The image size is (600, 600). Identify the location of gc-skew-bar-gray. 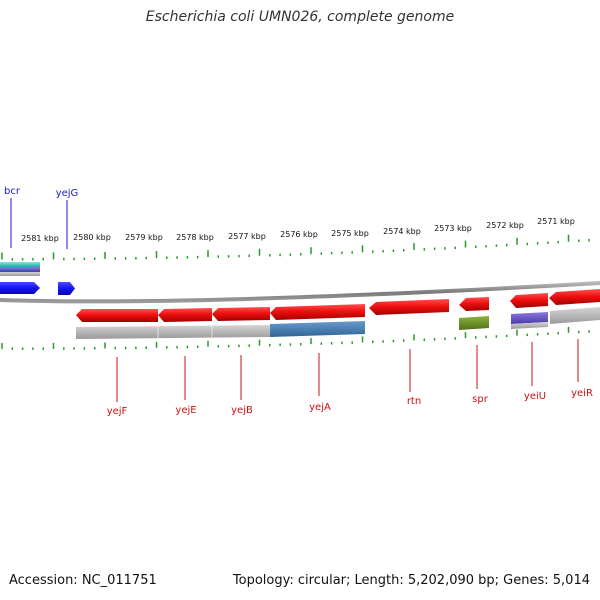
(20, 274).